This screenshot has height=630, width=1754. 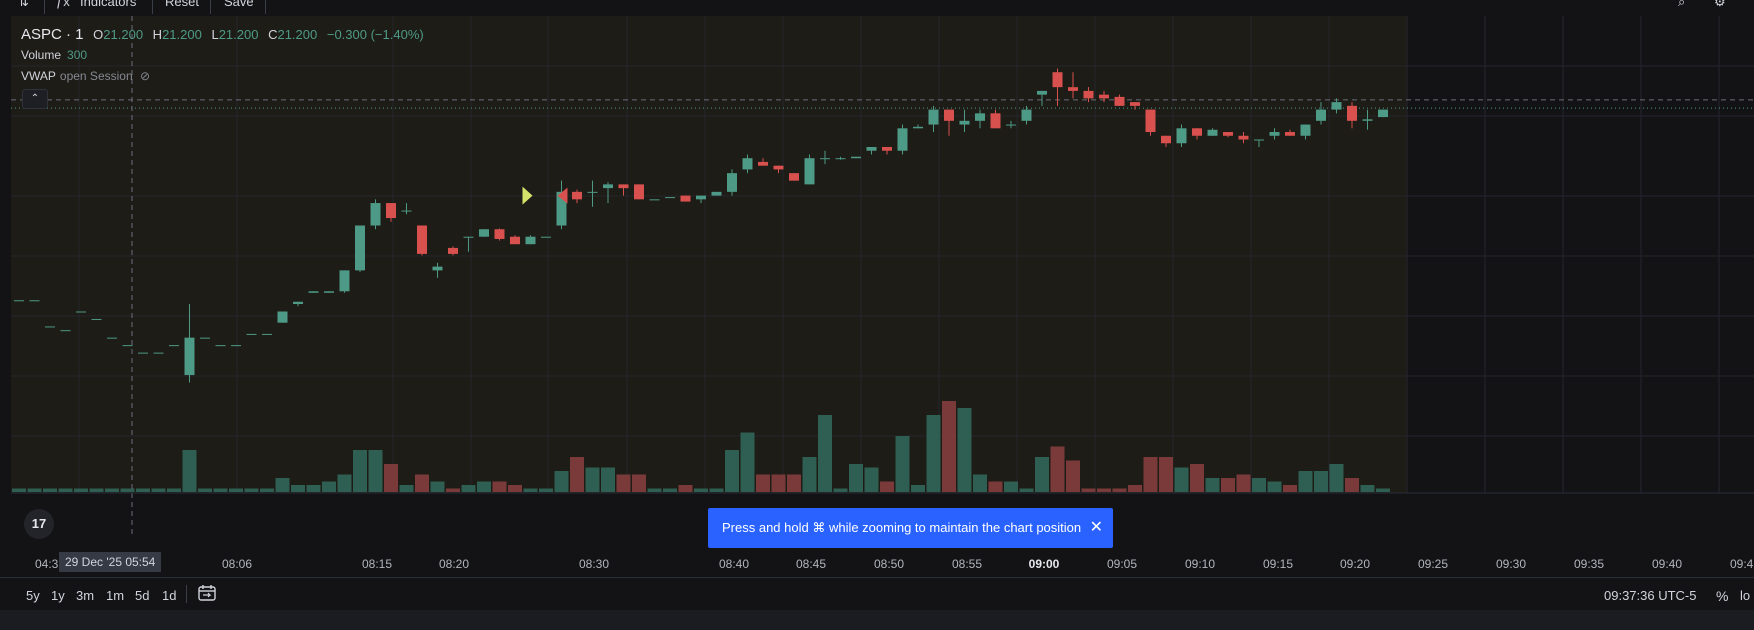 What do you see at coordinates (98, 34) in the screenshot?
I see `open-label: O` at bounding box center [98, 34].